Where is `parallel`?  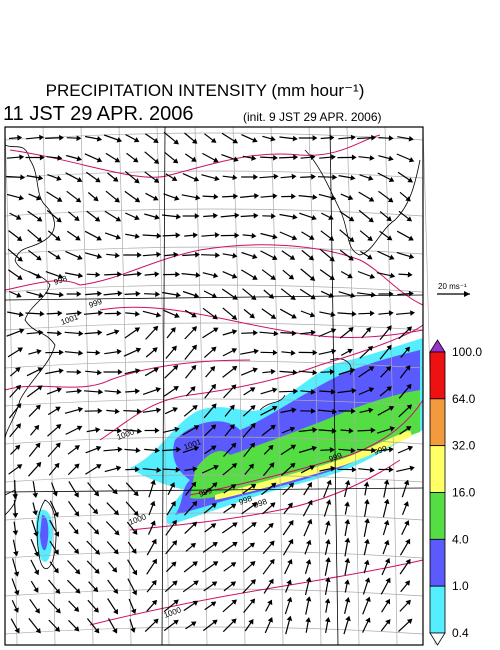 parallel is located at coordinates (214, 630).